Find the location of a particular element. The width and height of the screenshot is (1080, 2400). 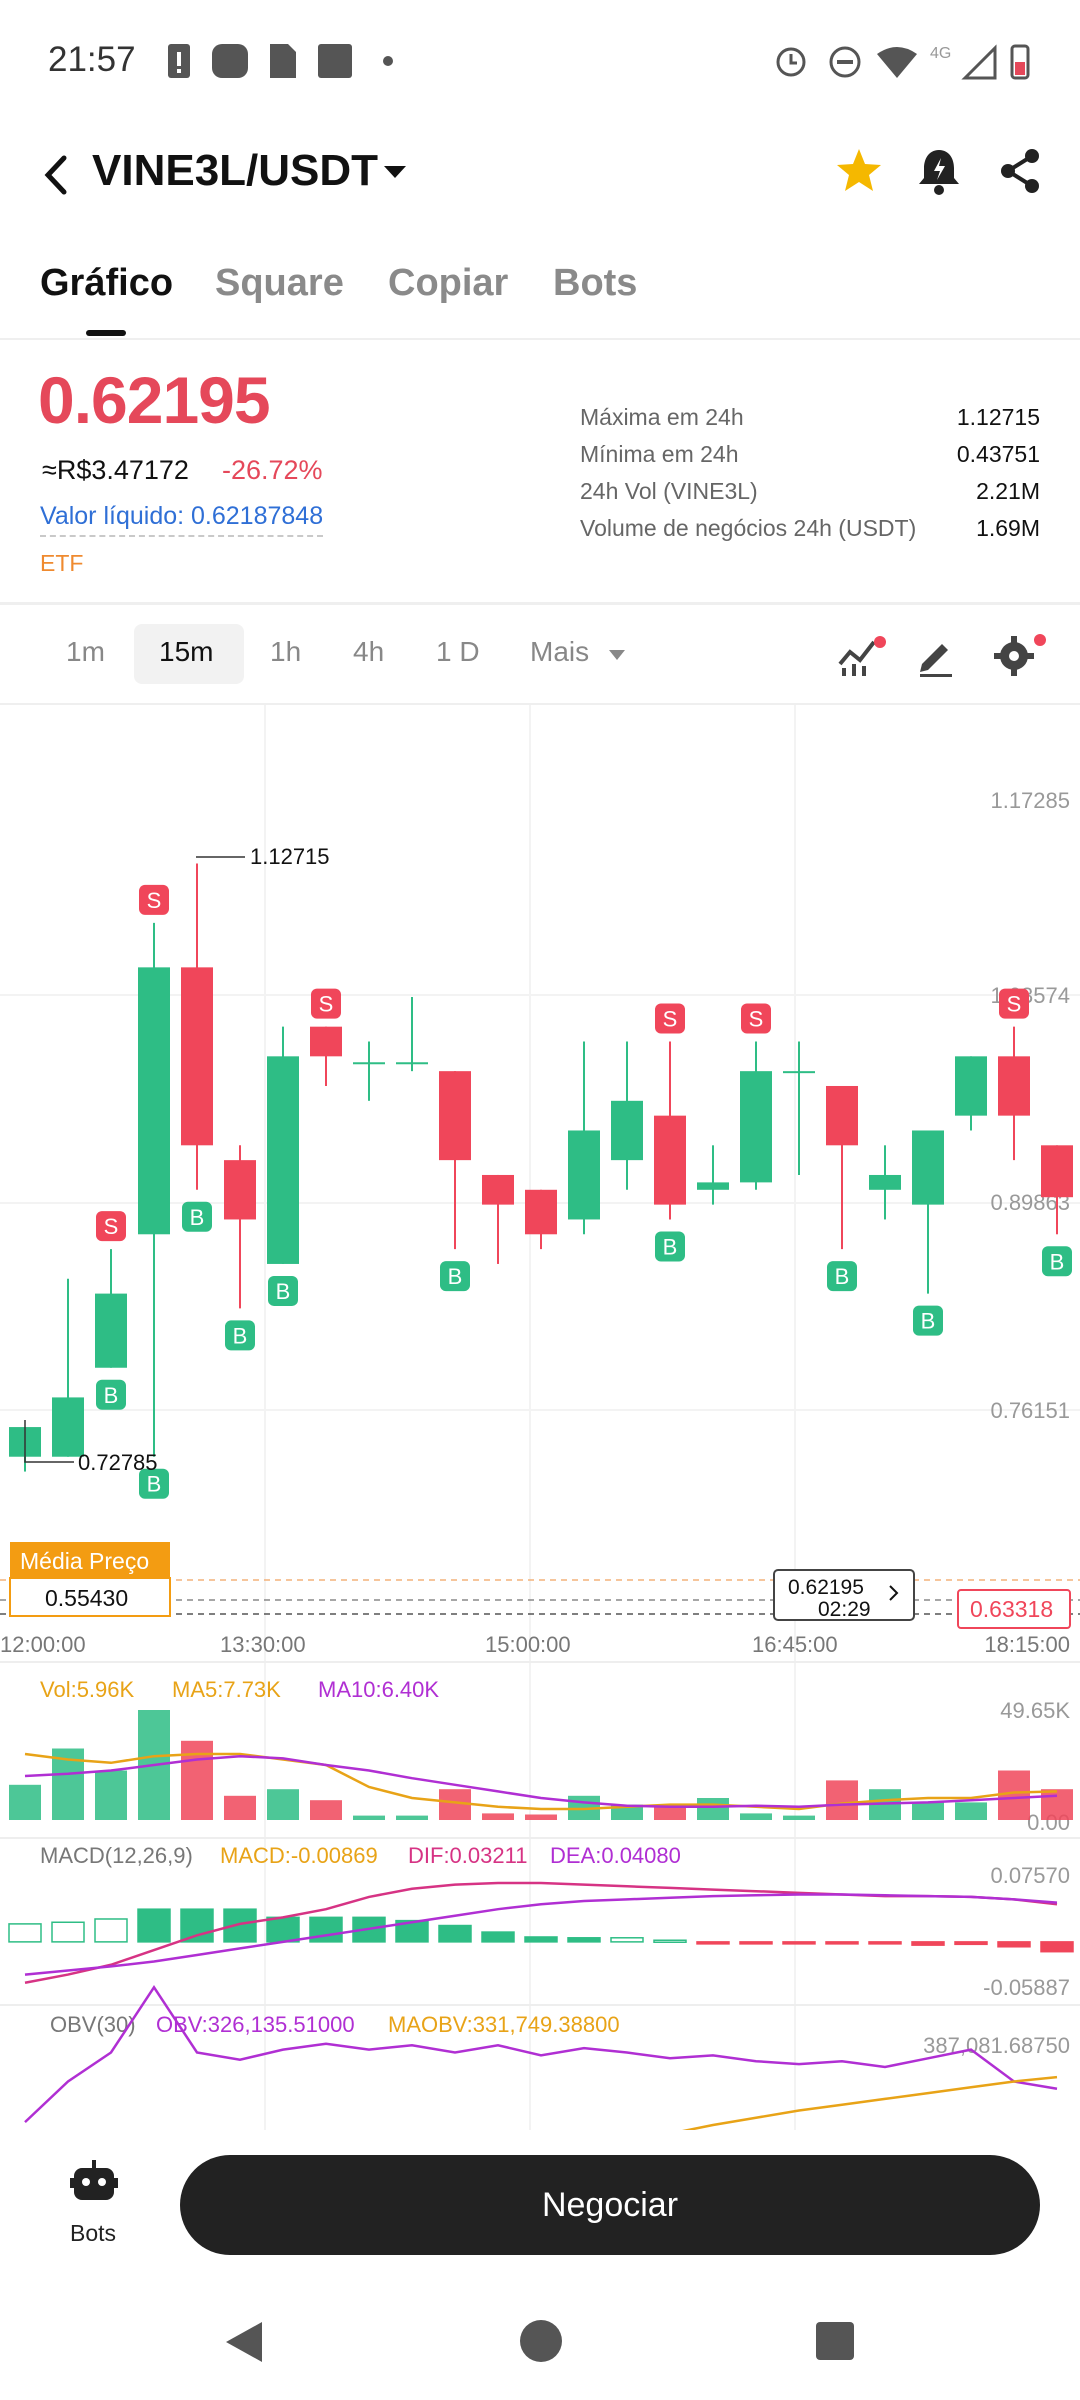

macd-legend-dea: DEA:0.04080 is located at coordinates (615, 1855).